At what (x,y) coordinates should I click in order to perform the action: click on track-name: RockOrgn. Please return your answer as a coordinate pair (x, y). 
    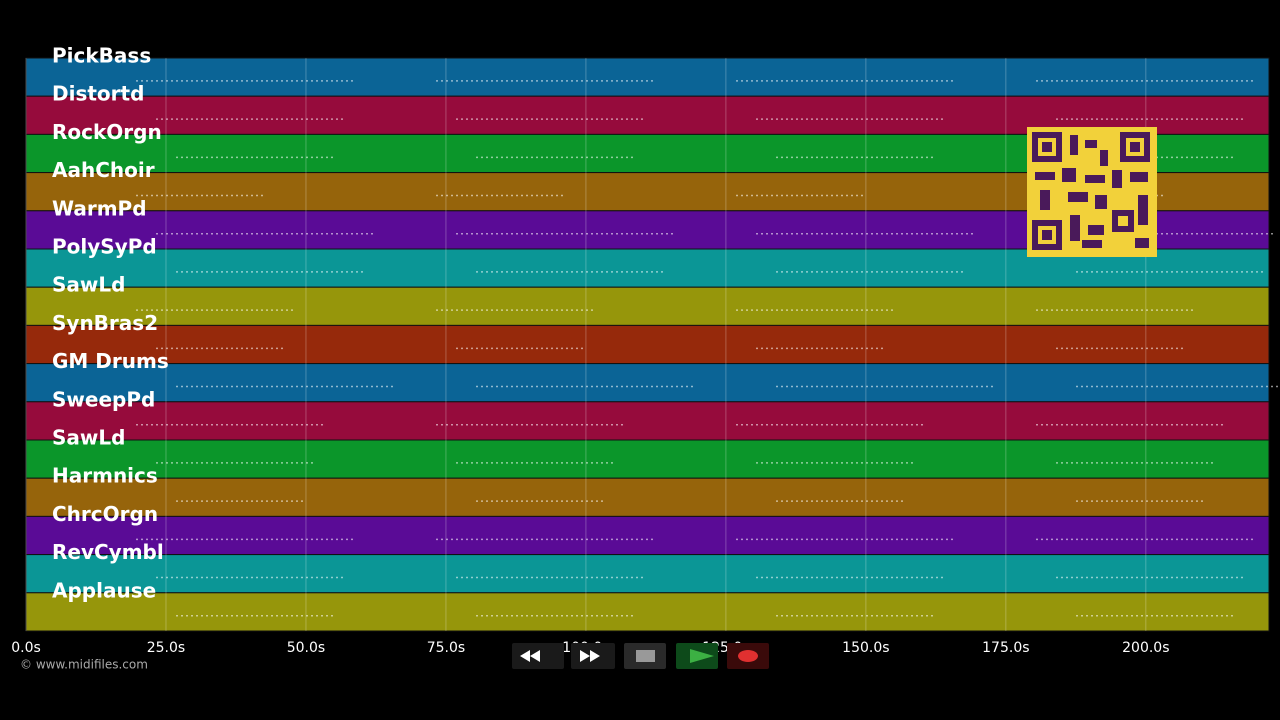
    Looking at the image, I should click on (107, 132).